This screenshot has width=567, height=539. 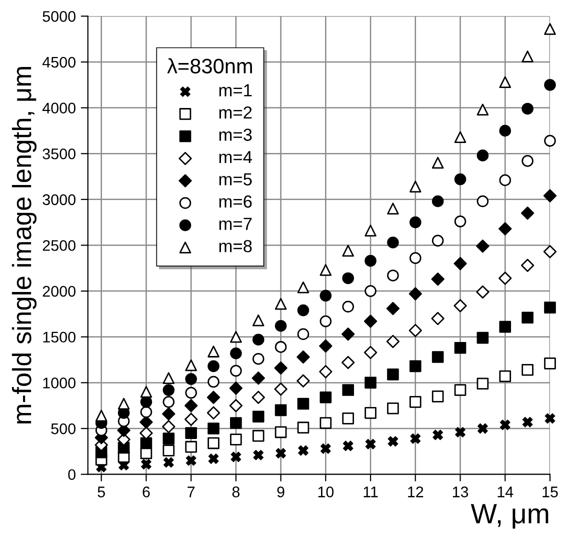 What do you see at coordinates (235, 179) in the screenshot?
I see `legend-label: m=5` at bounding box center [235, 179].